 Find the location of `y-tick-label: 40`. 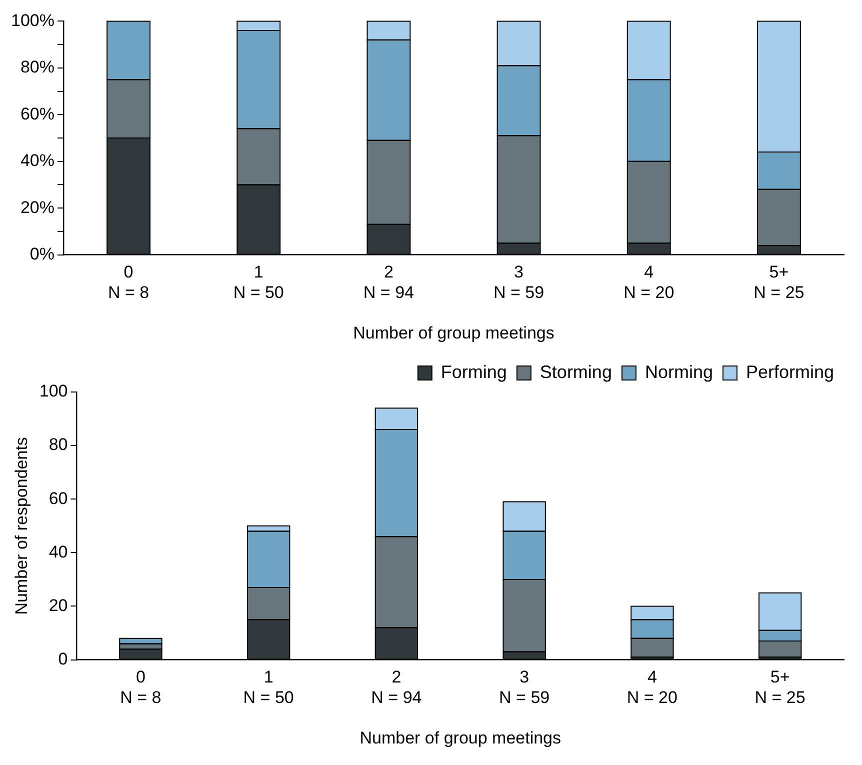

y-tick-label: 40 is located at coordinates (58, 552).